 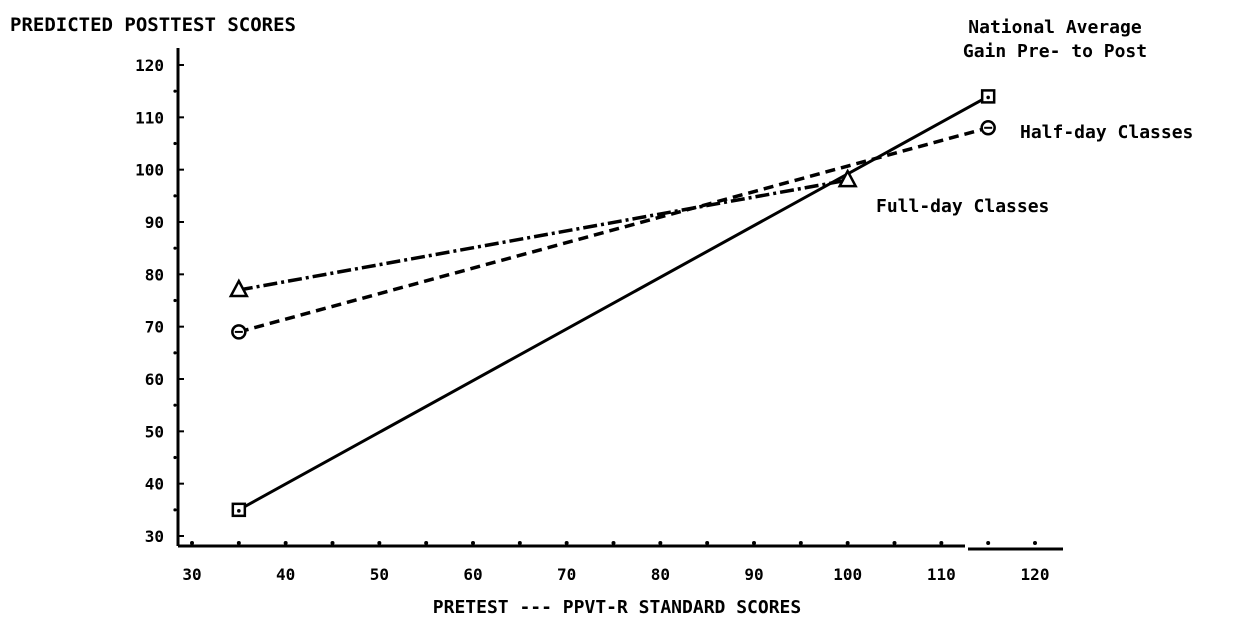 What do you see at coordinates (379, 574) in the screenshot?
I see `x-tick-label: 50` at bounding box center [379, 574].